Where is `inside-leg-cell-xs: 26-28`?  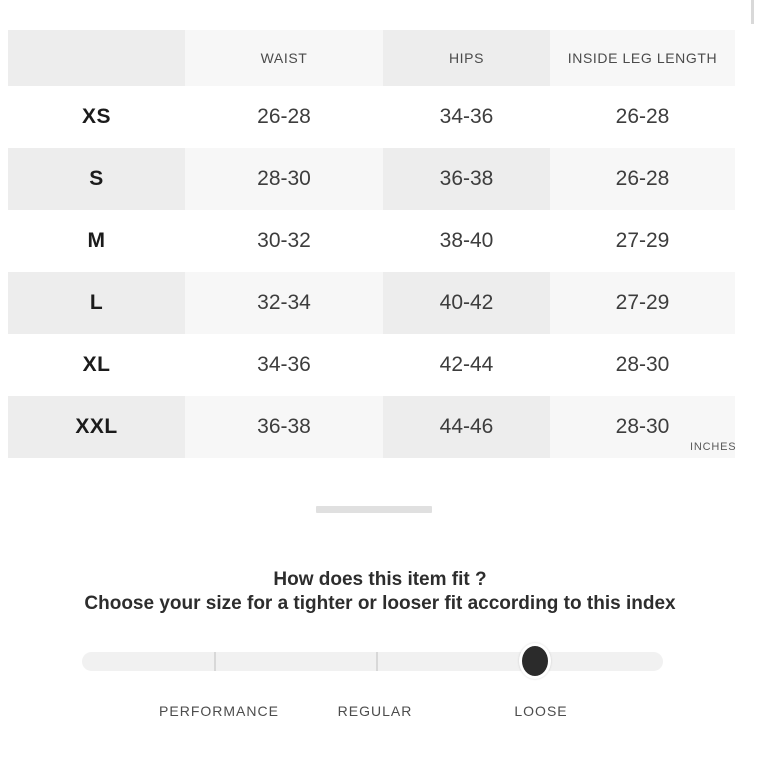 inside-leg-cell-xs: 26-28 is located at coordinates (642, 117).